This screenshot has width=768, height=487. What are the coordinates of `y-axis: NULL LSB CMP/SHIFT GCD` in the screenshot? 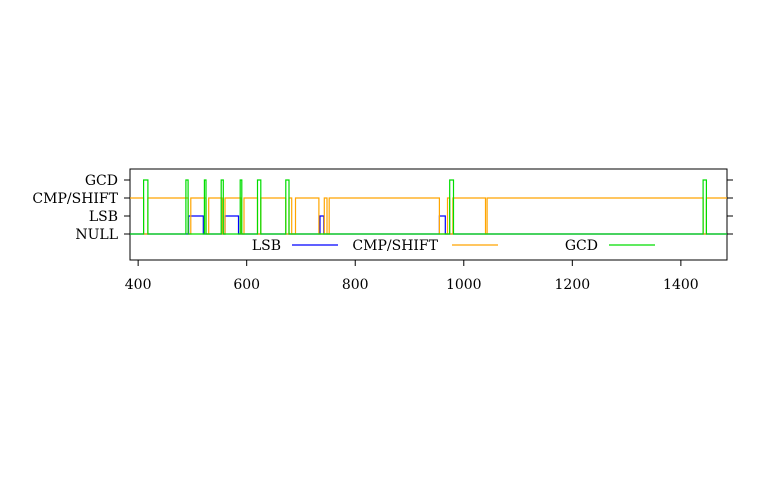 It's located at (382, 208).